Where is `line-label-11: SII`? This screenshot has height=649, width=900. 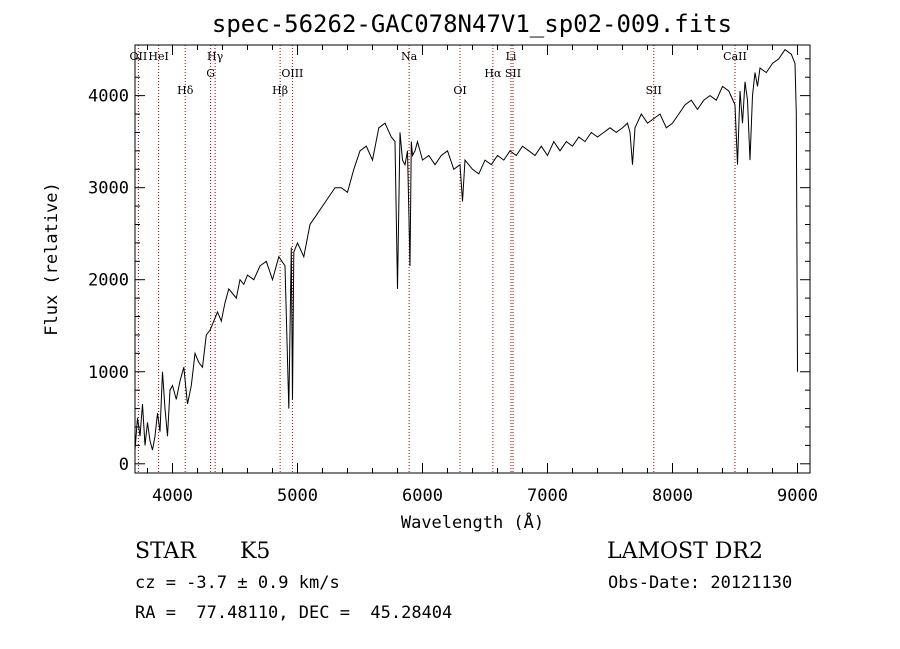 line-label-11: SII is located at coordinates (513, 73).